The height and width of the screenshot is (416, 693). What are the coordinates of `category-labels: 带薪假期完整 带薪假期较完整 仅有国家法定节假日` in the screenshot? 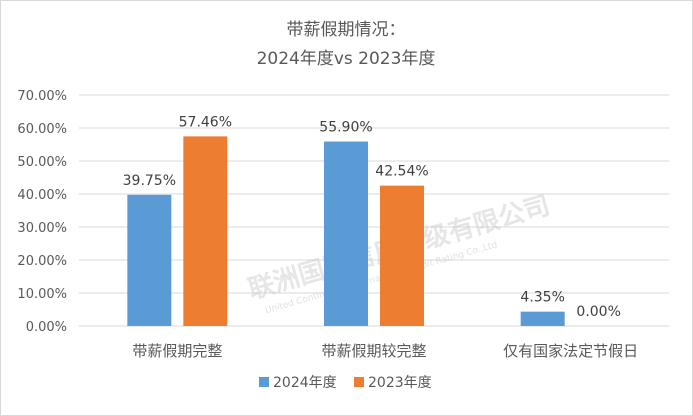 It's located at (385, 351).